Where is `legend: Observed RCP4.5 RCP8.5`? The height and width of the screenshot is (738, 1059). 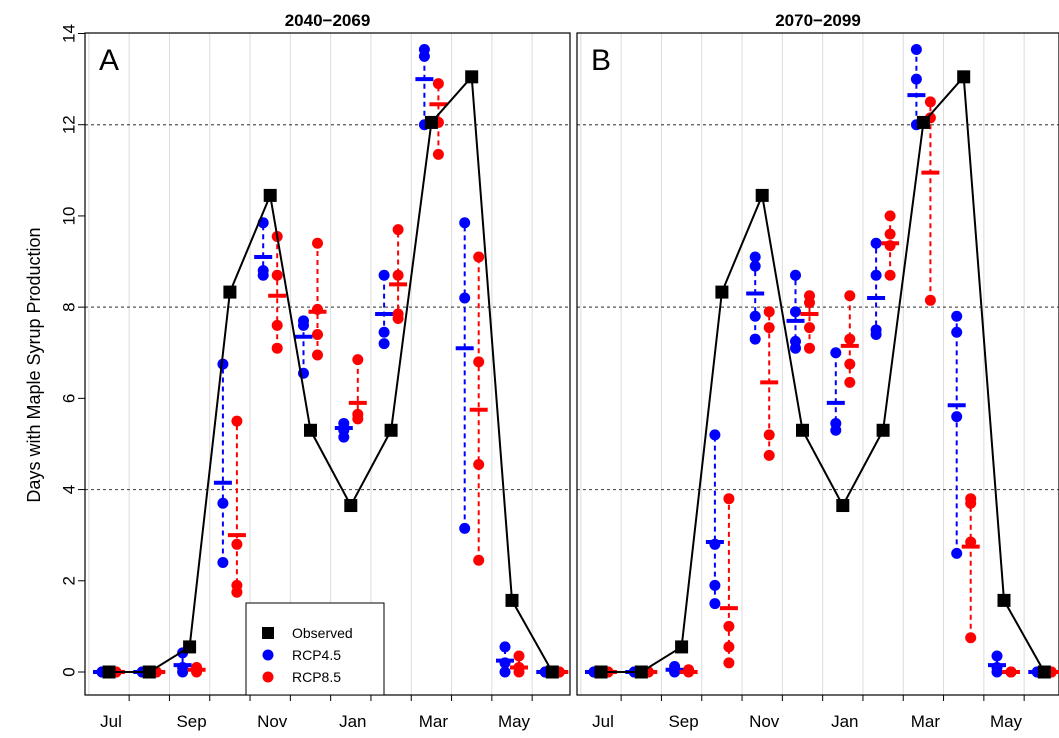
legend: Observed RCP4.5 RCP8.5 is located at coordinates (315, 649).